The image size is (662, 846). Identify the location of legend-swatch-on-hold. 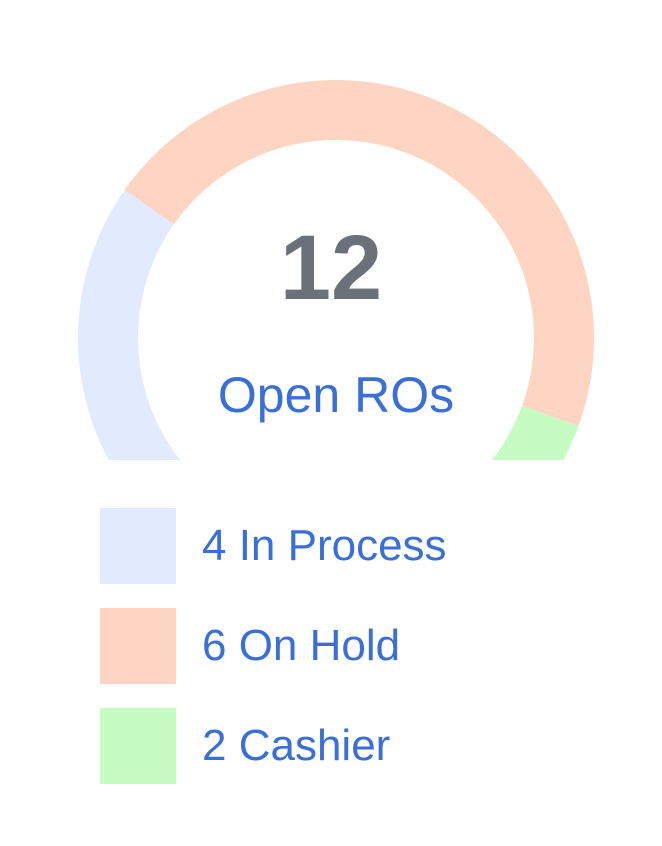
(138, 646).